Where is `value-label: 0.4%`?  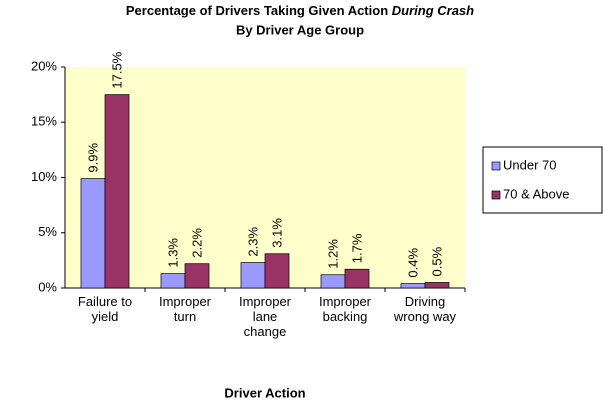 value-label: 0.4% is located at coordinates (412, 263).